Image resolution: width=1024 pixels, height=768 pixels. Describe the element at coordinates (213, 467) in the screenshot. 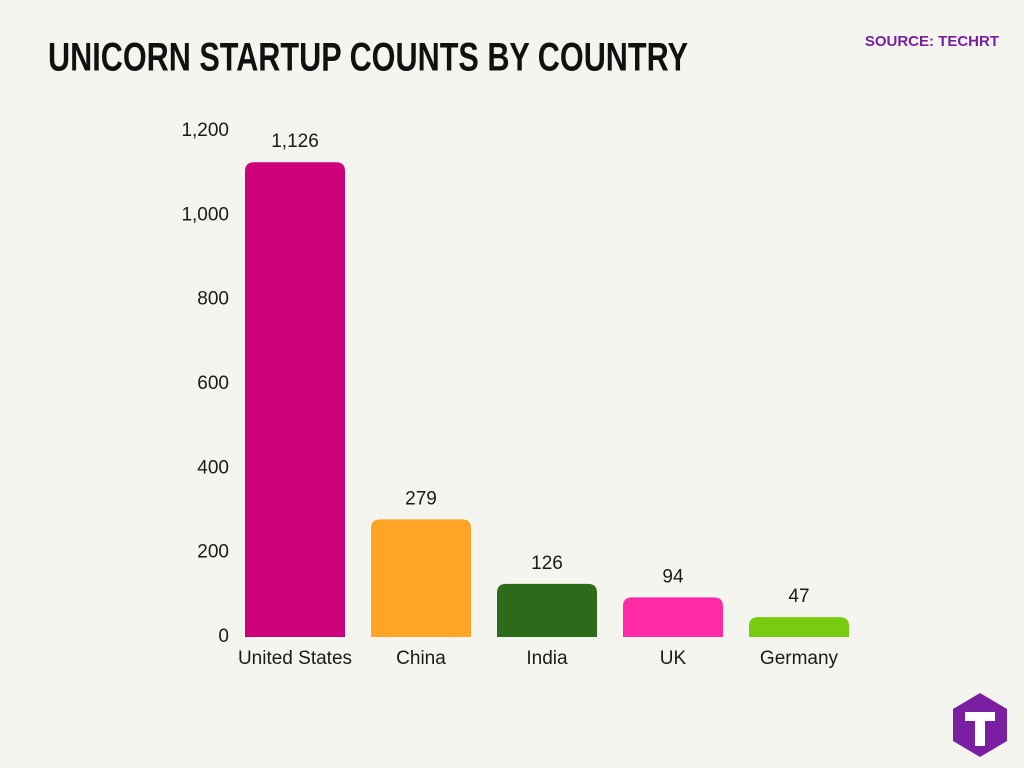

I see `y-tick-label: 400` at that location.